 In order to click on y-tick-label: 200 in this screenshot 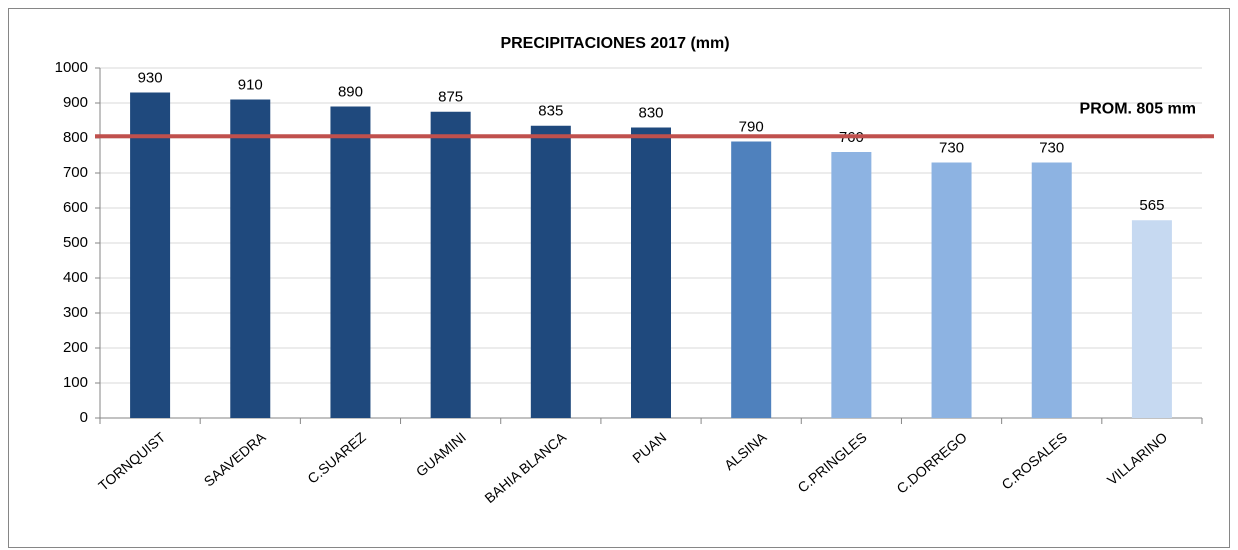, I will do `click(75, 347)`.